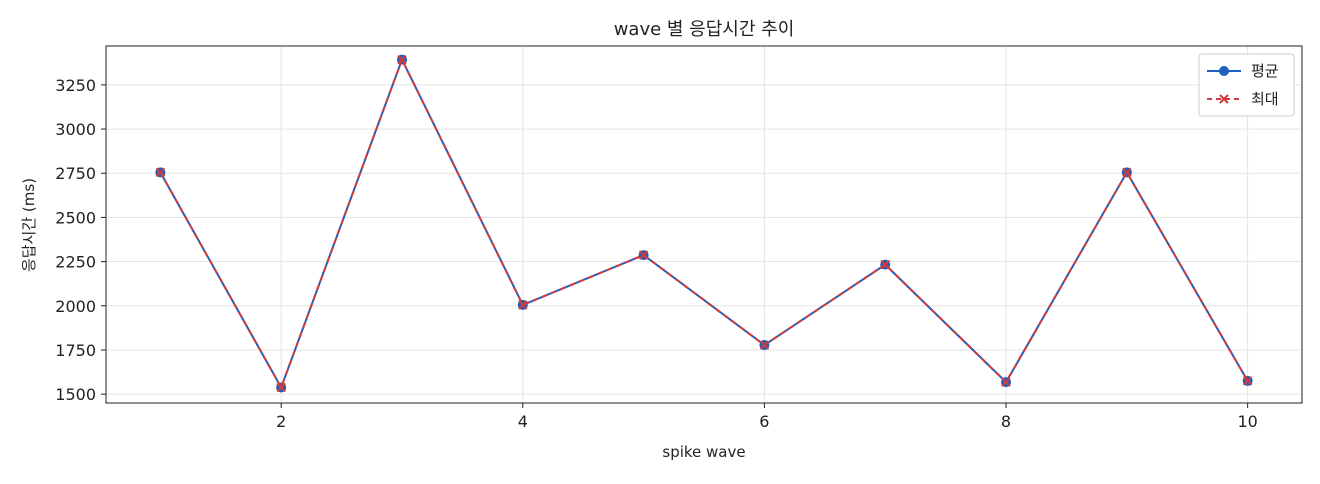 Image resolution: width=1320 pixels, height=484 pixels. I want to click on y-tick-label: 2000, so click(75, 306).